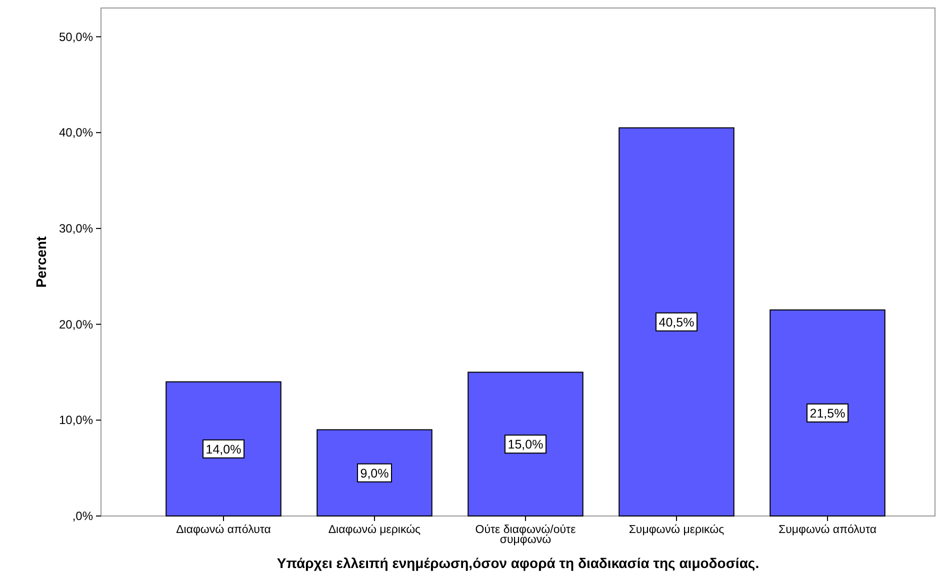 Image resolution: width=939 pixels, height=585 pixels. Describe the element at coordinates (375, 530) in the screenshot. I see `x-tick-label: Διαφωνώ μερικώς` at that location.